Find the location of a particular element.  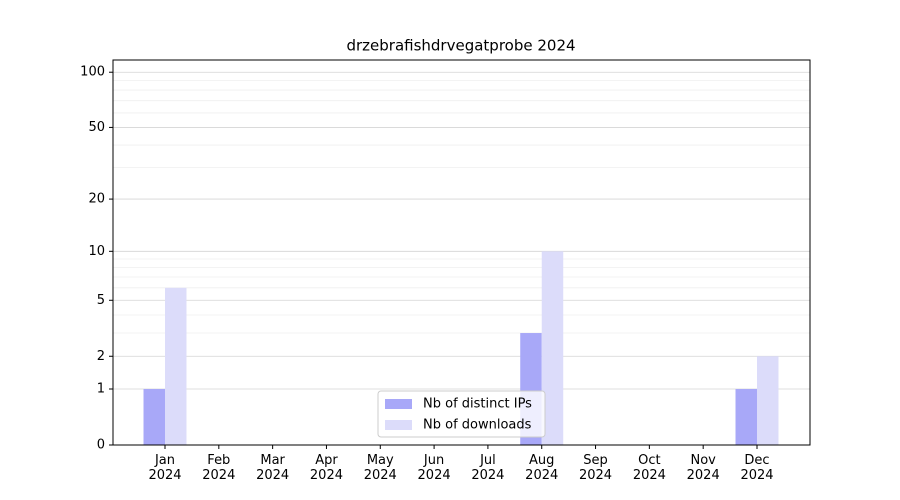

x-tick-label: Mar 2024 is located at coordinates (273, 468).